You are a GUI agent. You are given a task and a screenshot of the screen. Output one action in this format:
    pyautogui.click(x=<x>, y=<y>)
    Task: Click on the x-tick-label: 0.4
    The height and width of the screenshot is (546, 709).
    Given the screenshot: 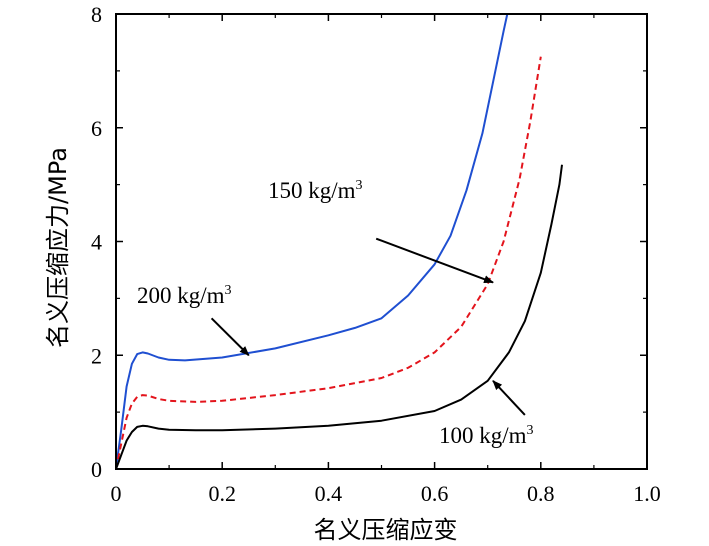 What is the action you would take?
    pyautogui.click(x=329, y=493)
    